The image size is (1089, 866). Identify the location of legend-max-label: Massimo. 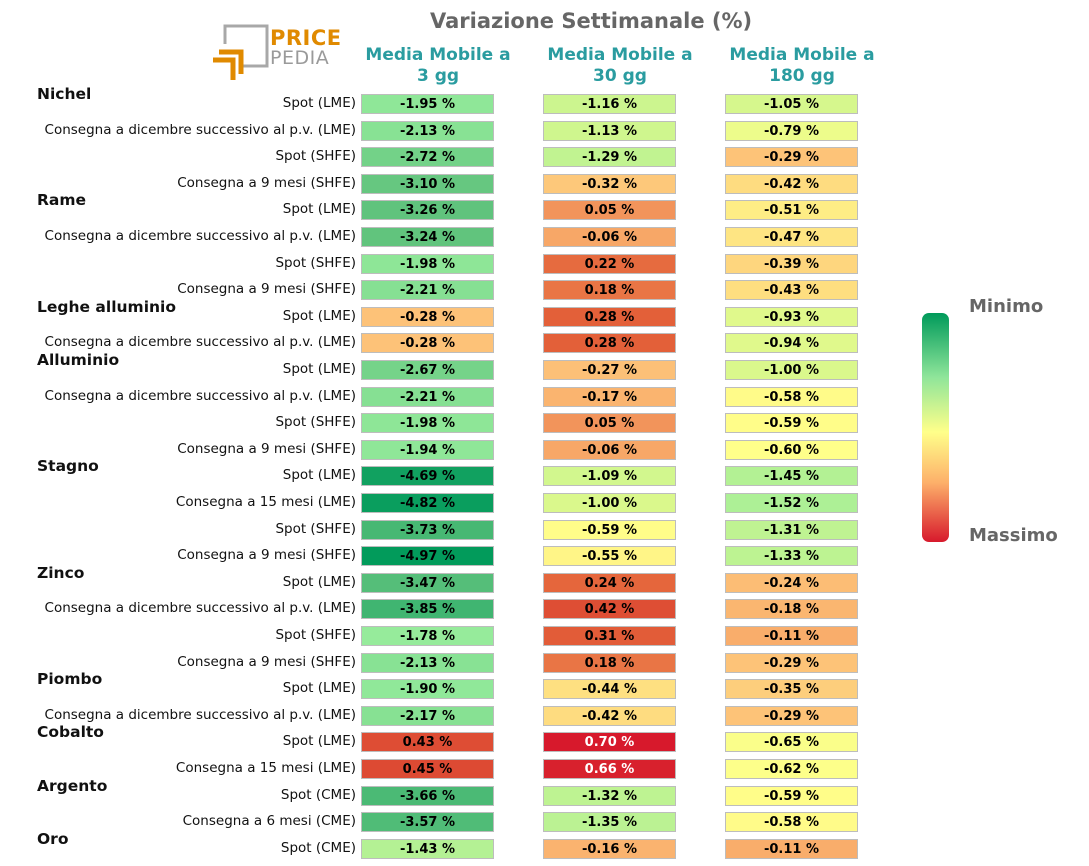
(1013, 535).